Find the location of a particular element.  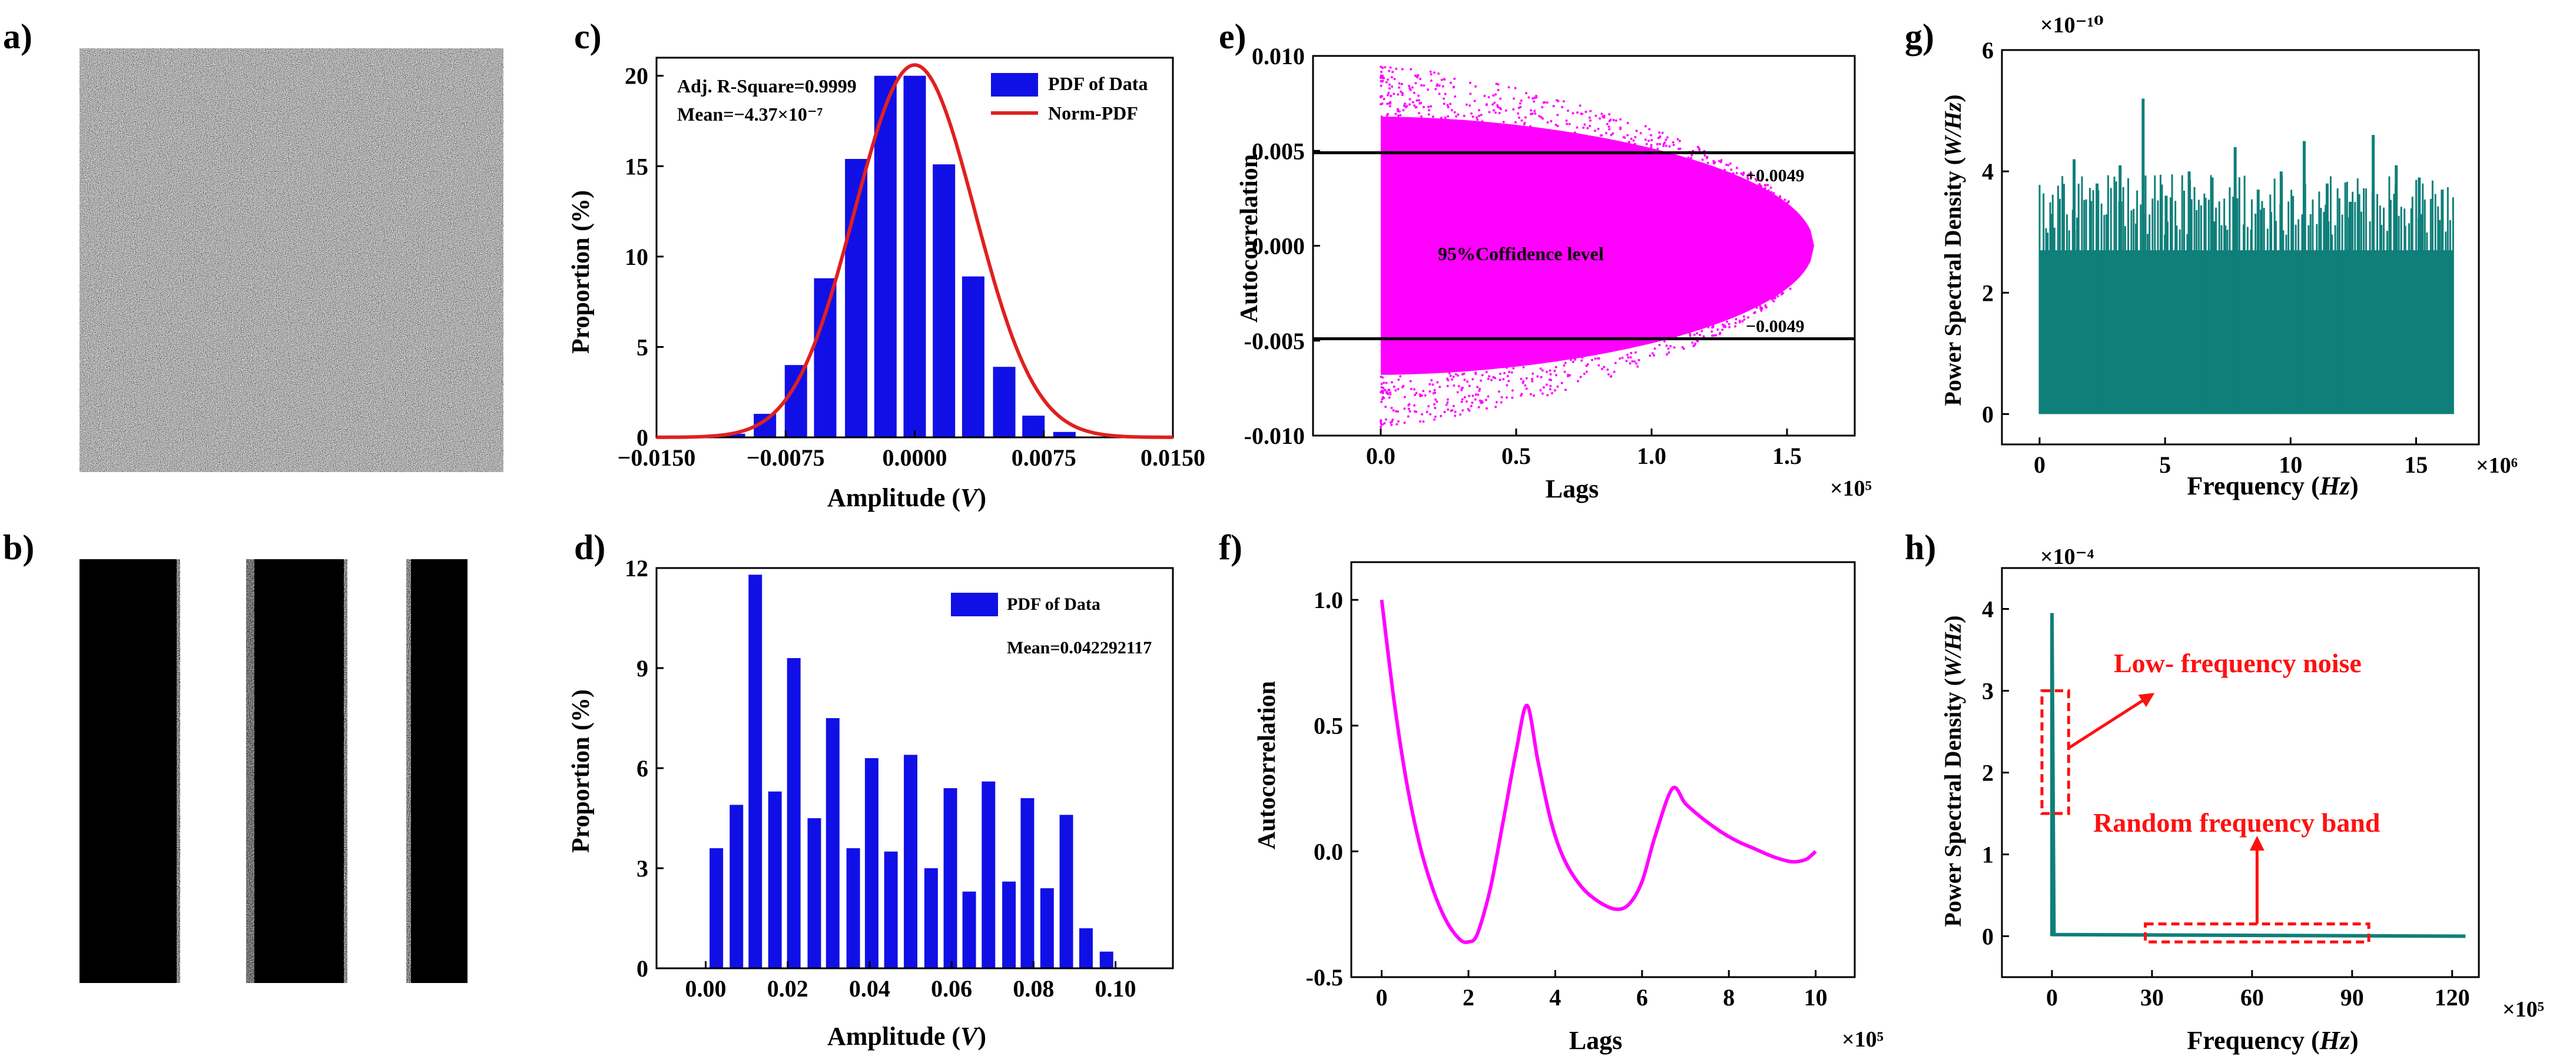

image-a-noise is located at coordinates (291, 260).